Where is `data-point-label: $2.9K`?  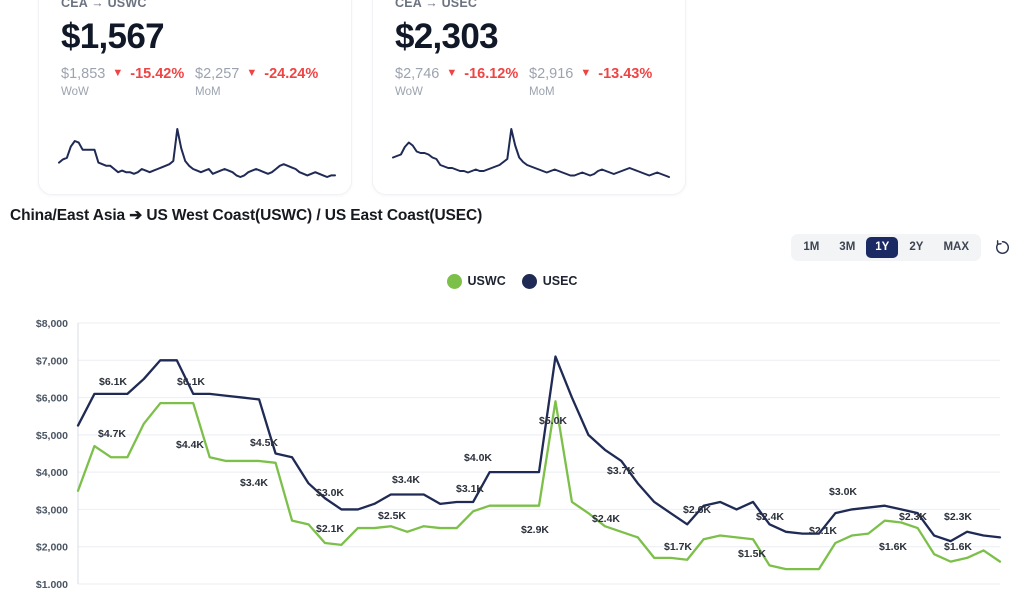 data-point-label: $2.9K is located at coordinates (535, 530).